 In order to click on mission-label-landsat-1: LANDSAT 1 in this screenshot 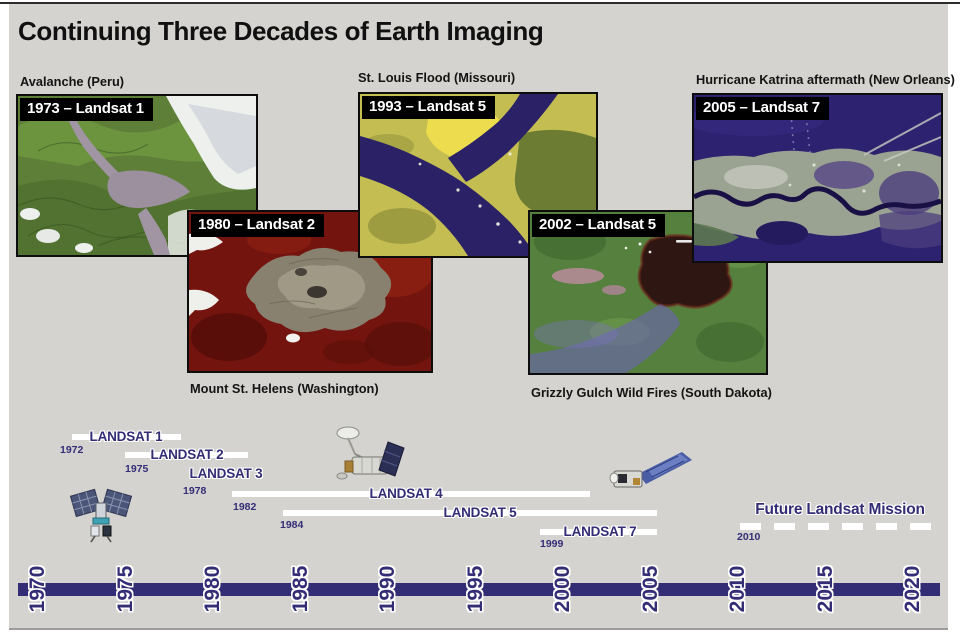, I will do `click(126, 436)`.